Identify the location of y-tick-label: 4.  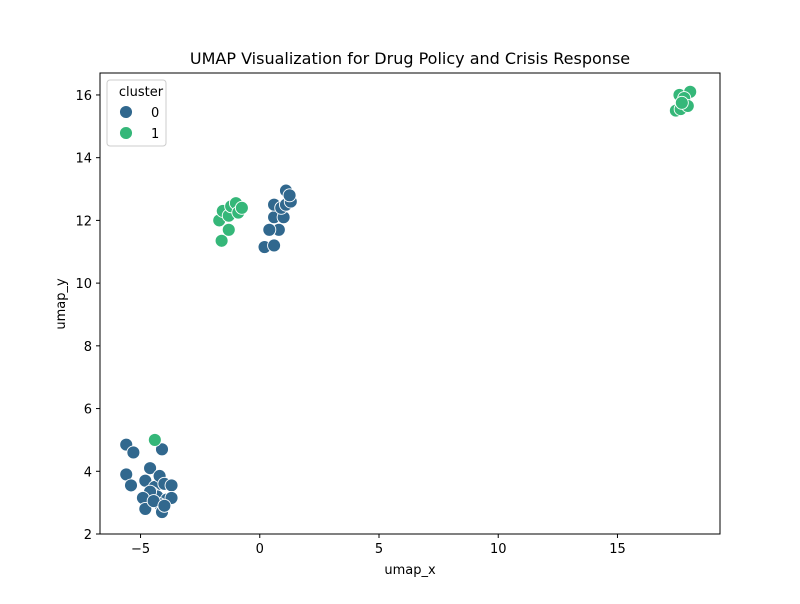
(88, 472).